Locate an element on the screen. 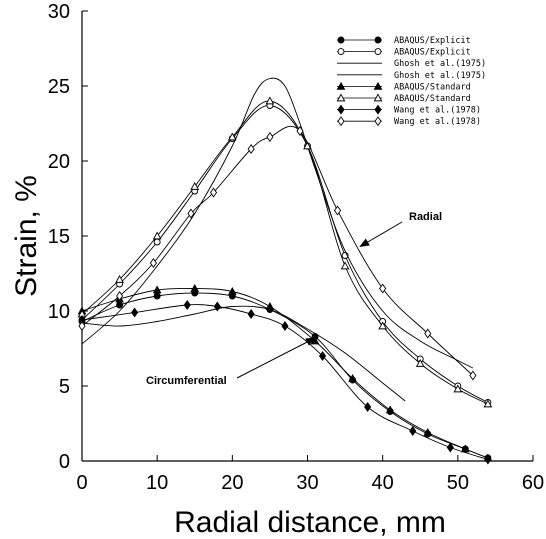 This screenshot has width=546, height=539. x-tick-label: 20 is located at coordinates (232, 483).